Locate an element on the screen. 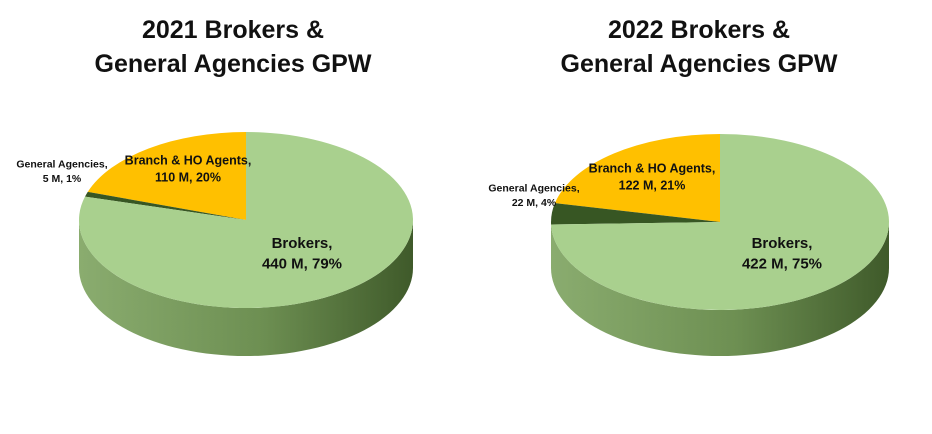 Image resolution: width=932 pixels, height=434 pixels. chart-title-line1: 2022 Brokers & is located at coordinates (699, 30).